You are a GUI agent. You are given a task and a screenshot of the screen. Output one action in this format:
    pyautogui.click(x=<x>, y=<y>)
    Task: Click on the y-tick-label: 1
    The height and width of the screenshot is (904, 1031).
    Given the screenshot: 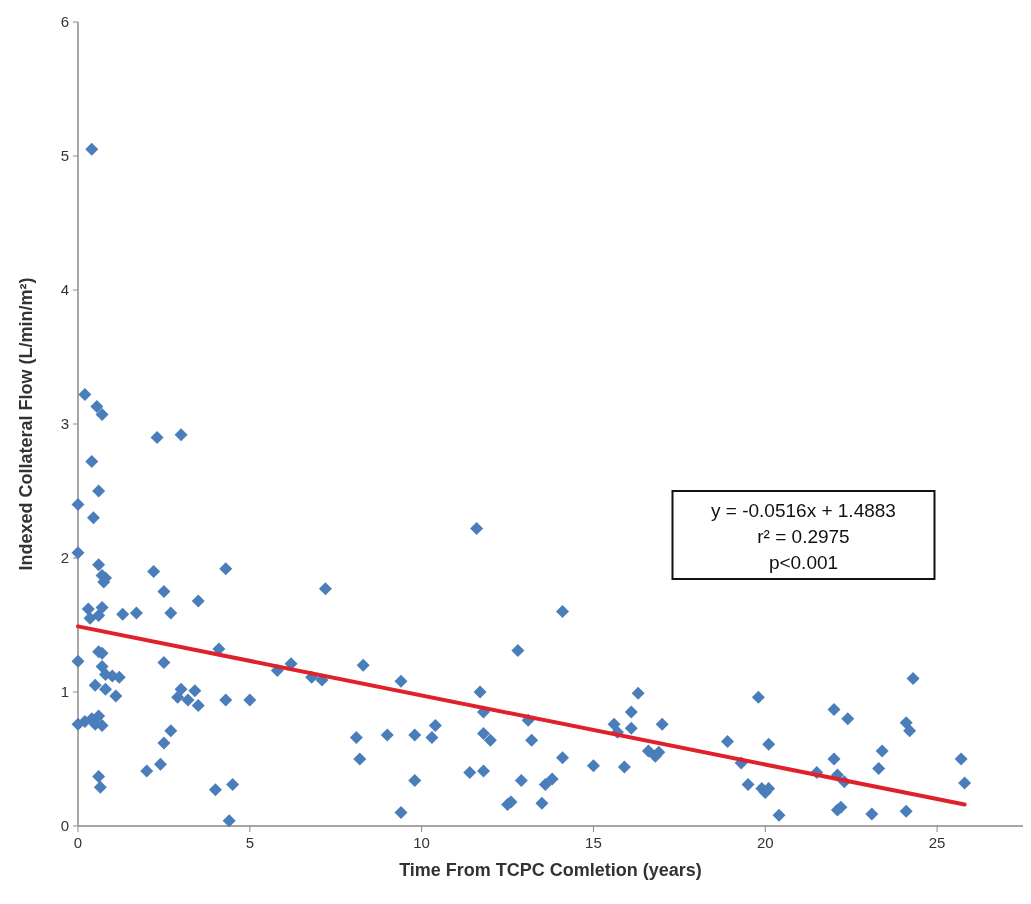 What is the action you would take?
    pyautogui.click(x=64, y=692)
    